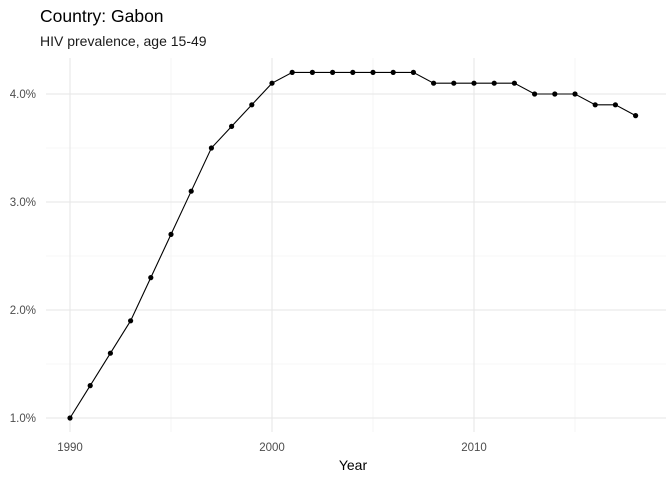 This screenshot has height=480, width=672. I want to click on y-axis-ticks: 1.0% 2.0% 3.0% 4.0%, so click(23, 257).